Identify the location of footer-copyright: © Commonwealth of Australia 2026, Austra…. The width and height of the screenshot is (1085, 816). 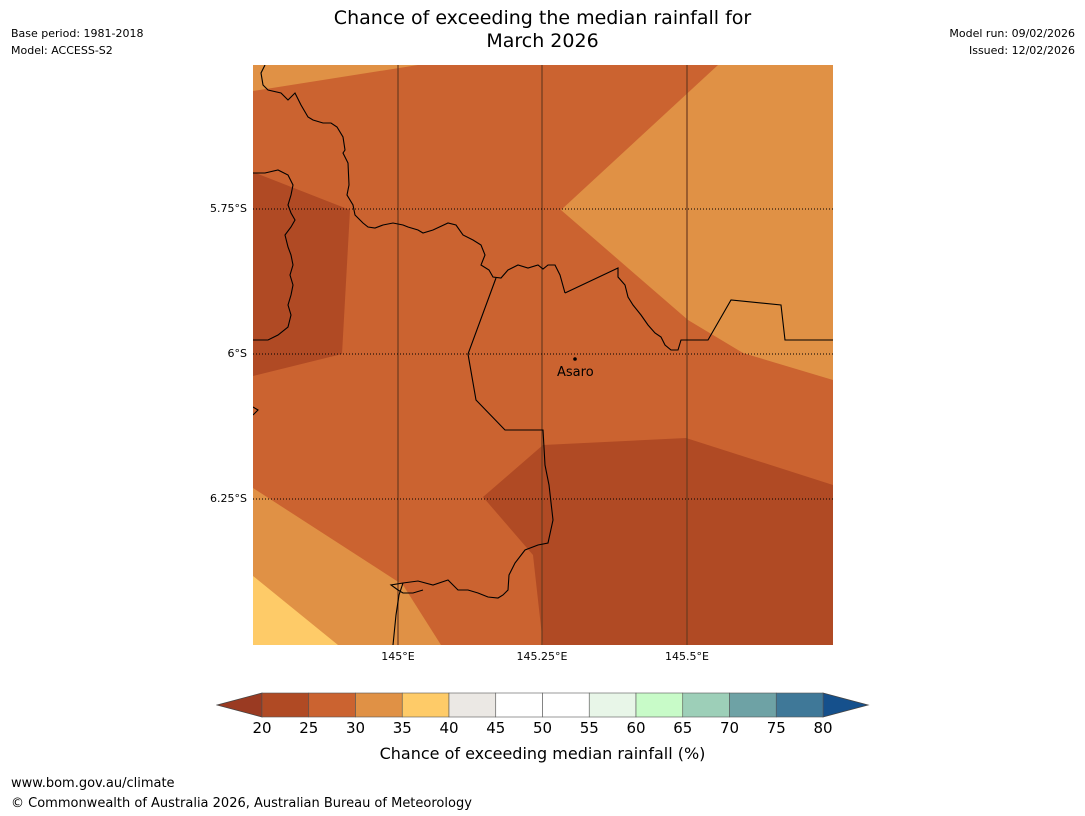
(241, 803).